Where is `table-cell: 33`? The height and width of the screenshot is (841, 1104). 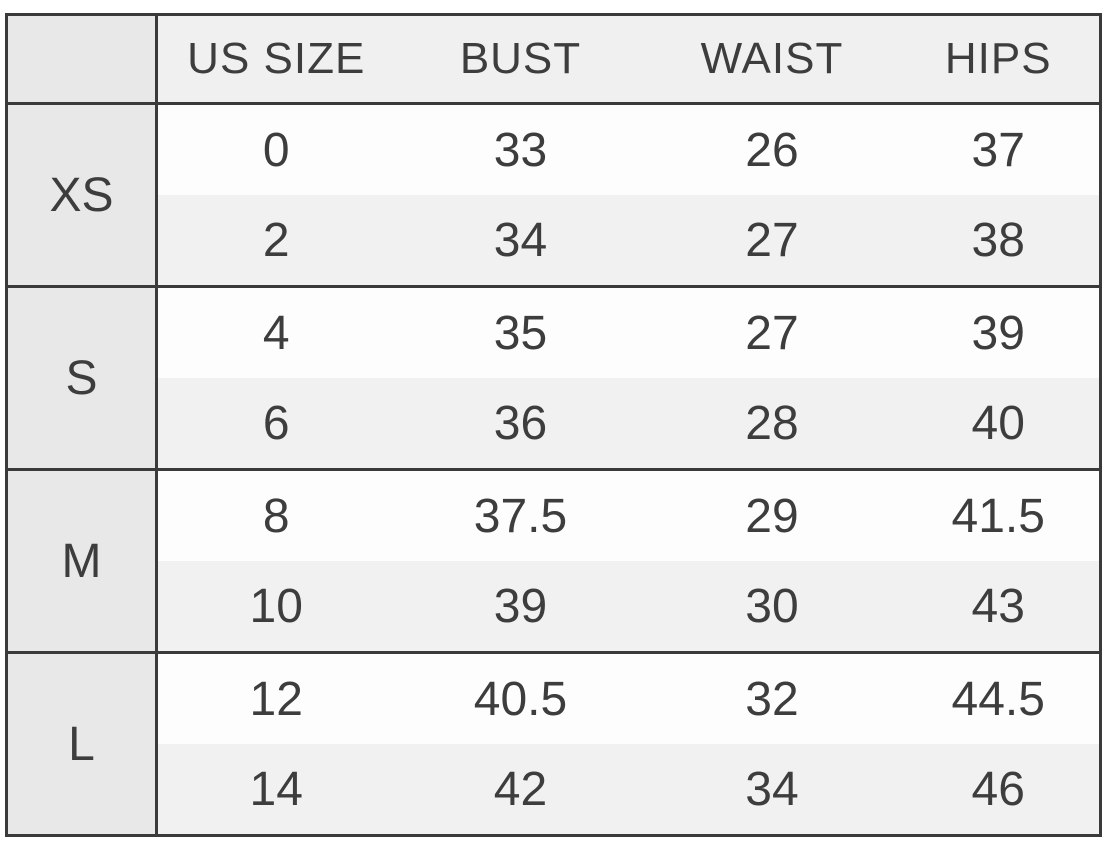
table-cell: 33 is located at coordinates (520, 149).